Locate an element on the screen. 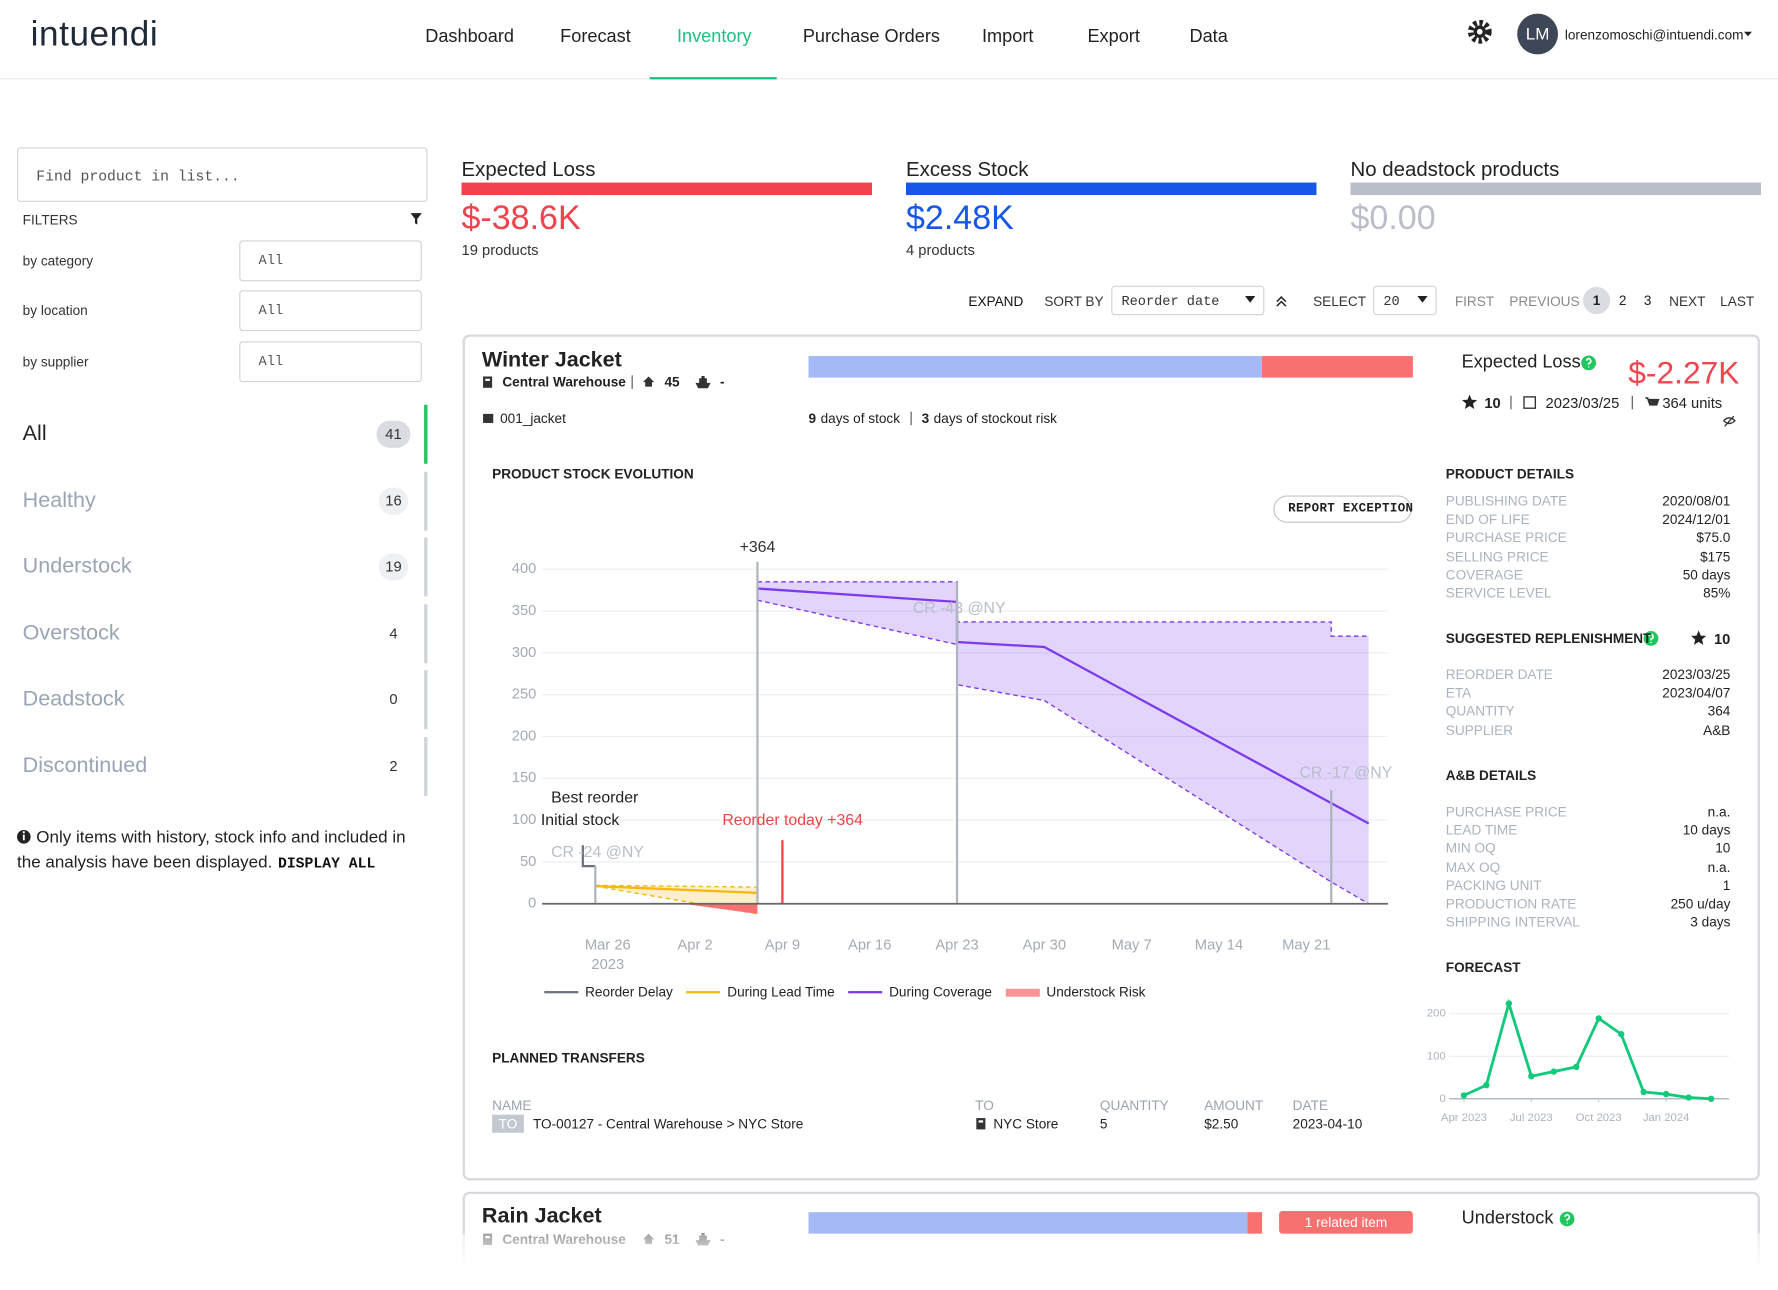 The image size is (1778, 1290). report-exception-button: REPORT EXCEPTION is located at coordinates (1351, 508).